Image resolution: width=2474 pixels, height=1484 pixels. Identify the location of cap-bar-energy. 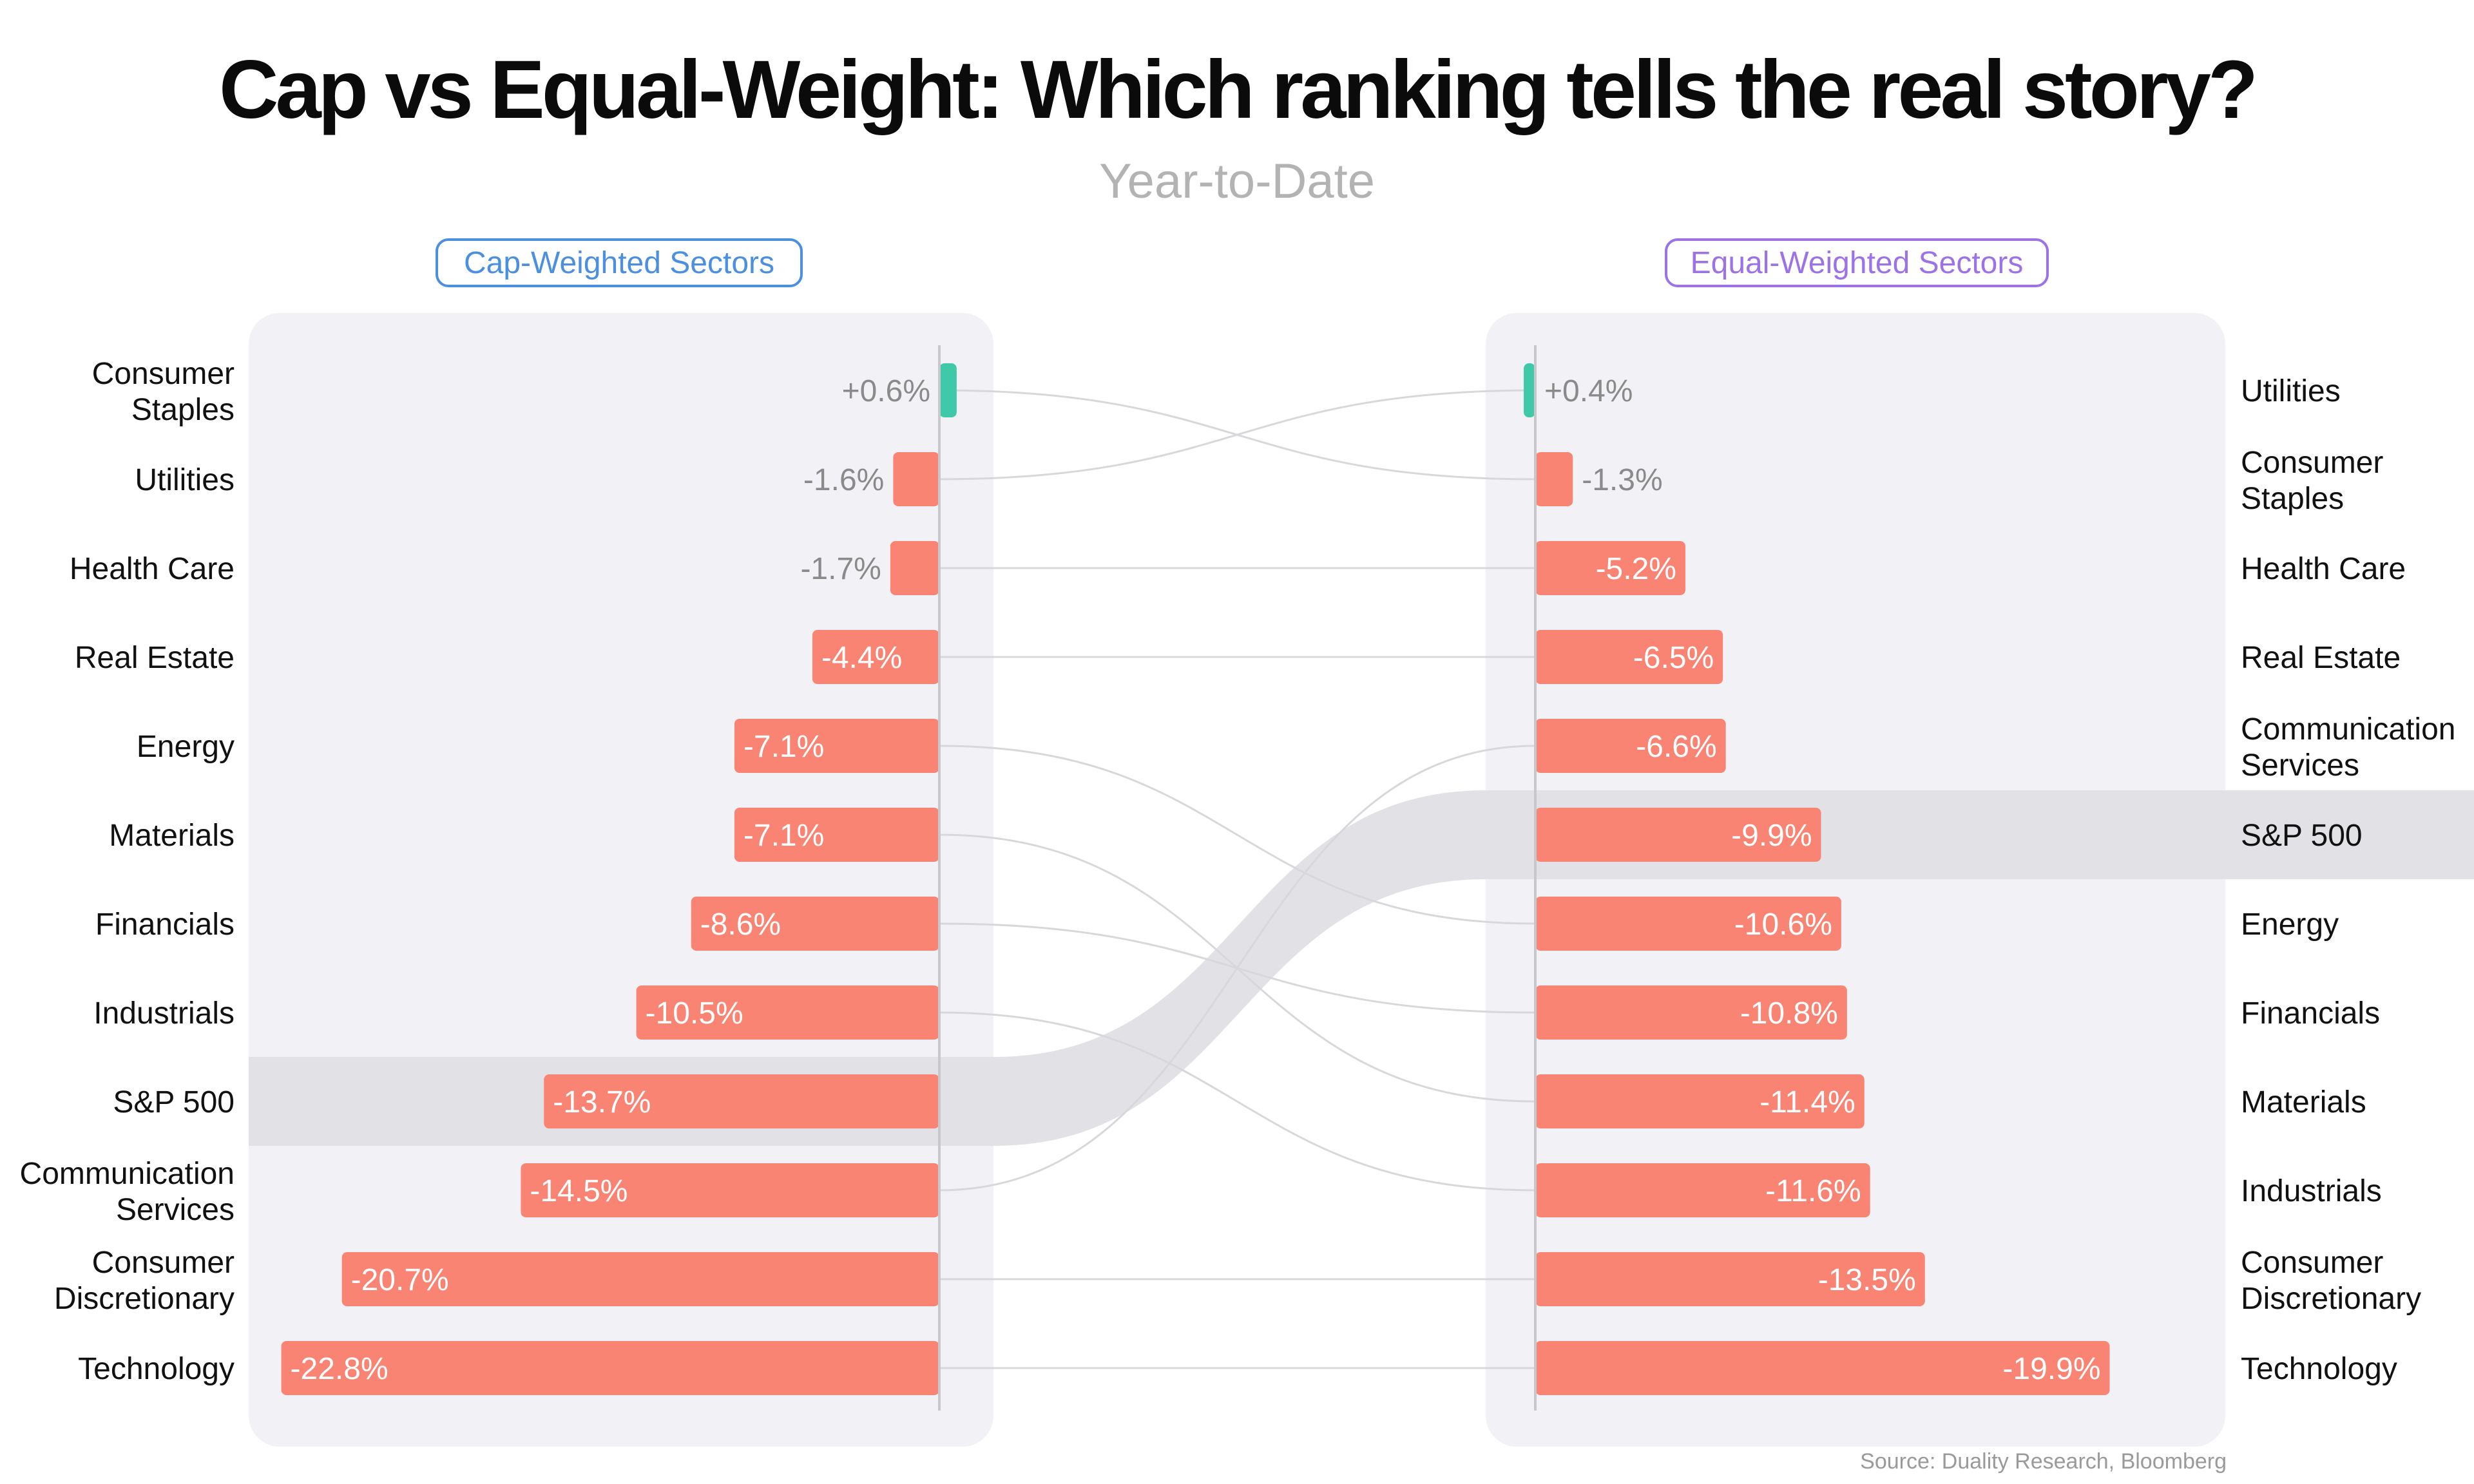
(836, 746).